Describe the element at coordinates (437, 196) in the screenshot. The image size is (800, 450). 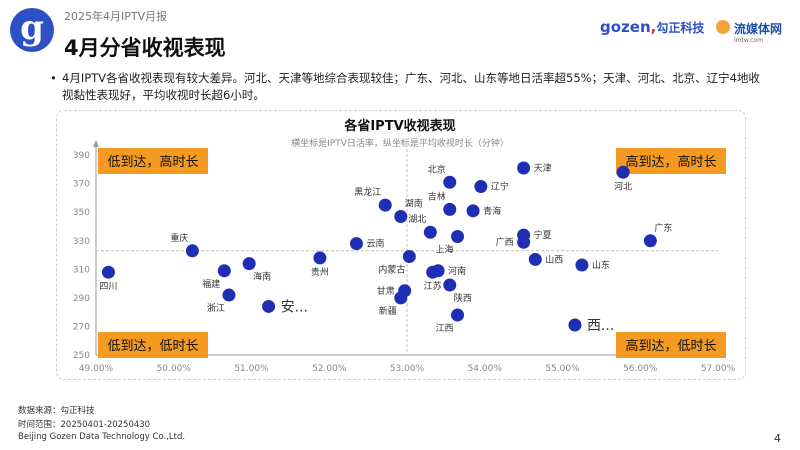
I see `data-label: 吉林` at that location.